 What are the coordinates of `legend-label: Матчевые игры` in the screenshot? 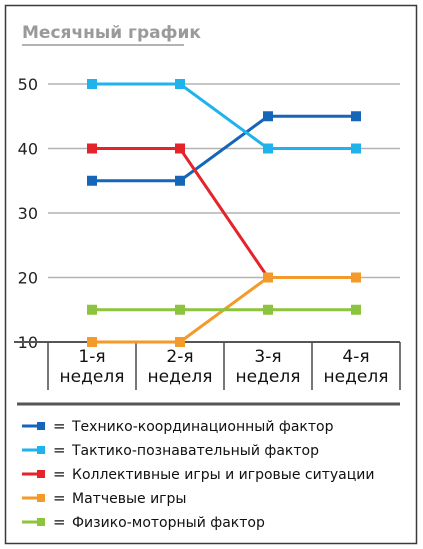 It's located at (129, 499).